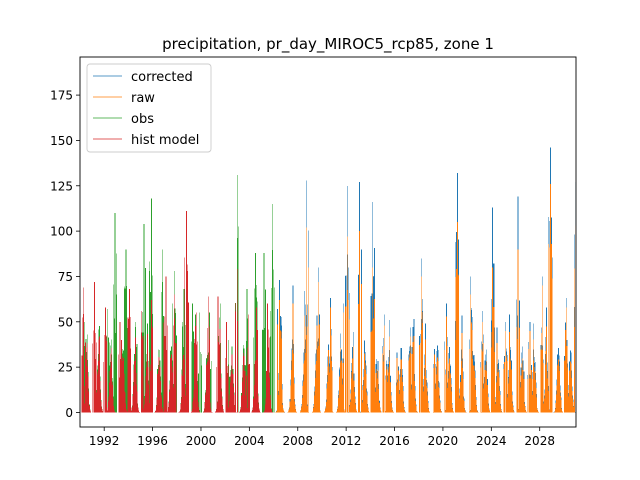 The width and height of the screenshot is (640, 480). Describe the element at coordinates (65, 322) in the screenshot. I see `y-tick-label: 50` at that location.